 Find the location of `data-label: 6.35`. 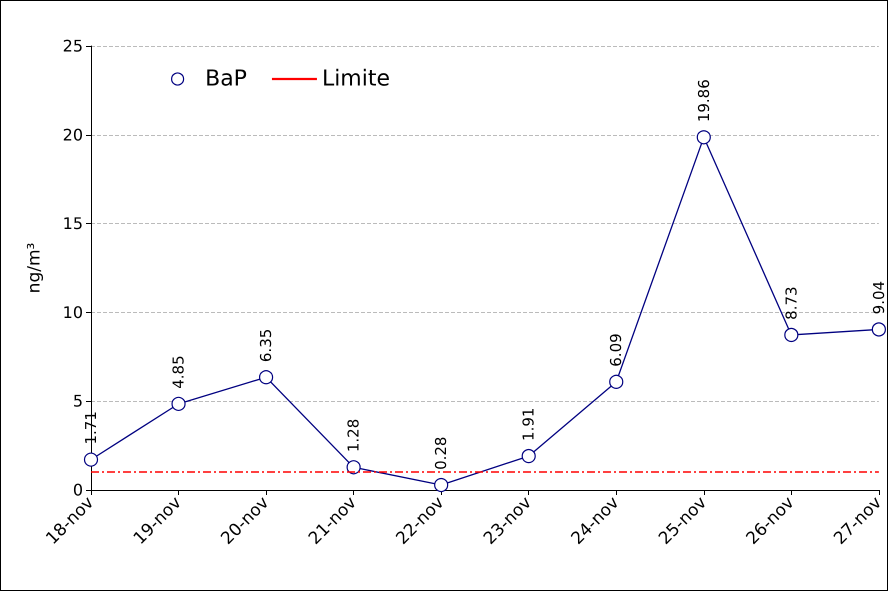

data-label: 6.35 is located at coordinates (266, 345).